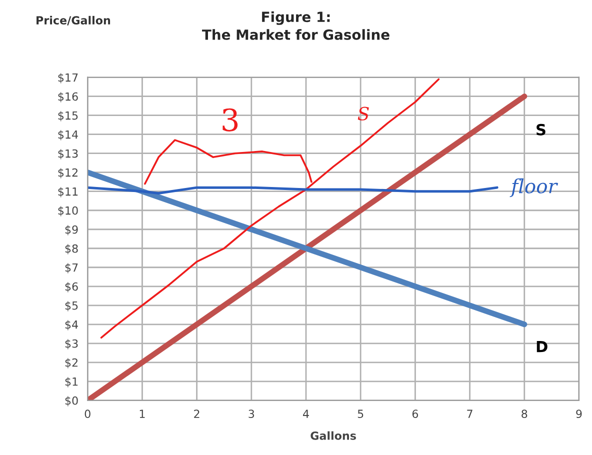 This screenshot has height=455, width=592. I want to click on series-label: D, so click(542, 346).